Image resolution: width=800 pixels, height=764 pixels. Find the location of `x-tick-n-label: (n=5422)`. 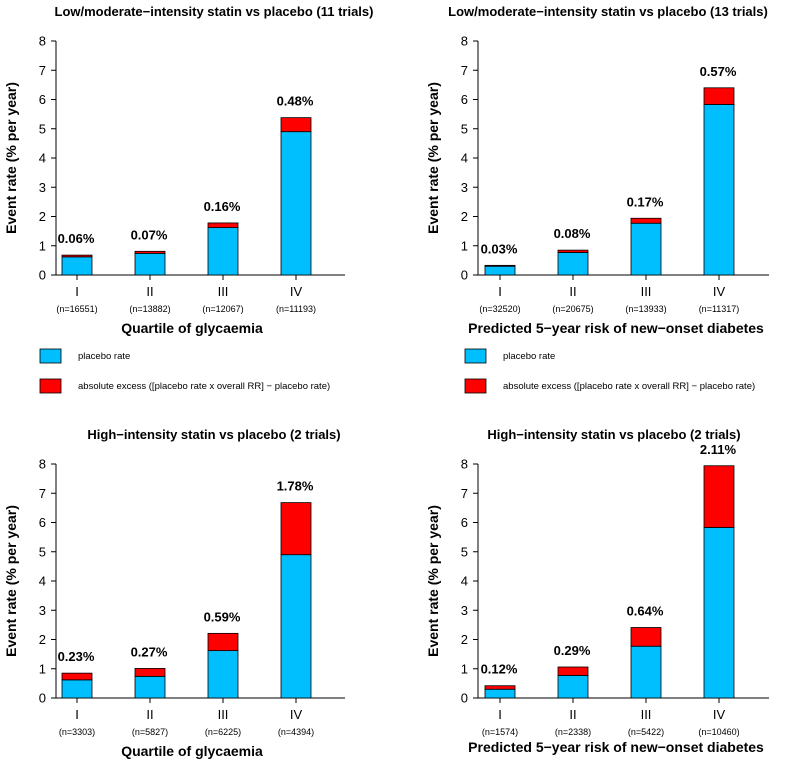

x-tick-n-label: (n=5422) is located at coordinates (646, 732).